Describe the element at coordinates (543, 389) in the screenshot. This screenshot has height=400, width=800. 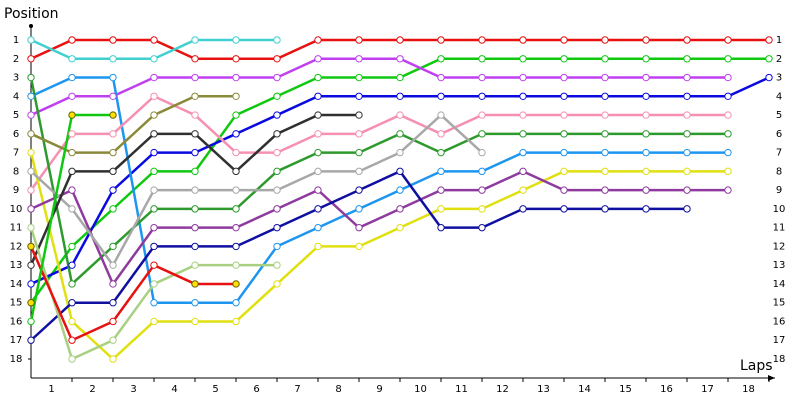
I see `x-tick-label: 13` at that location.